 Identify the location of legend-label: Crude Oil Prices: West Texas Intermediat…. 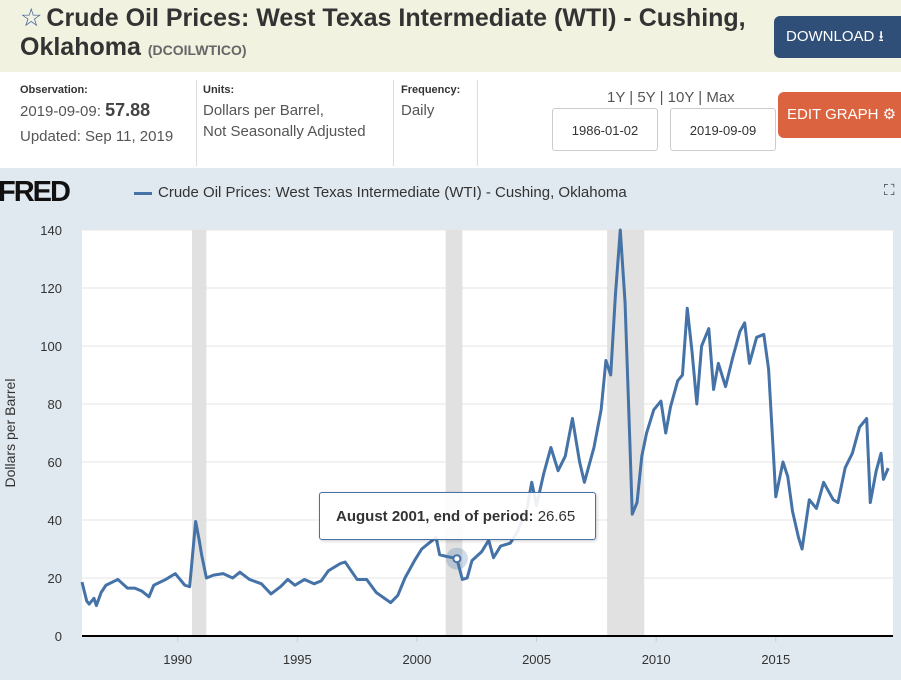
(392, 192).